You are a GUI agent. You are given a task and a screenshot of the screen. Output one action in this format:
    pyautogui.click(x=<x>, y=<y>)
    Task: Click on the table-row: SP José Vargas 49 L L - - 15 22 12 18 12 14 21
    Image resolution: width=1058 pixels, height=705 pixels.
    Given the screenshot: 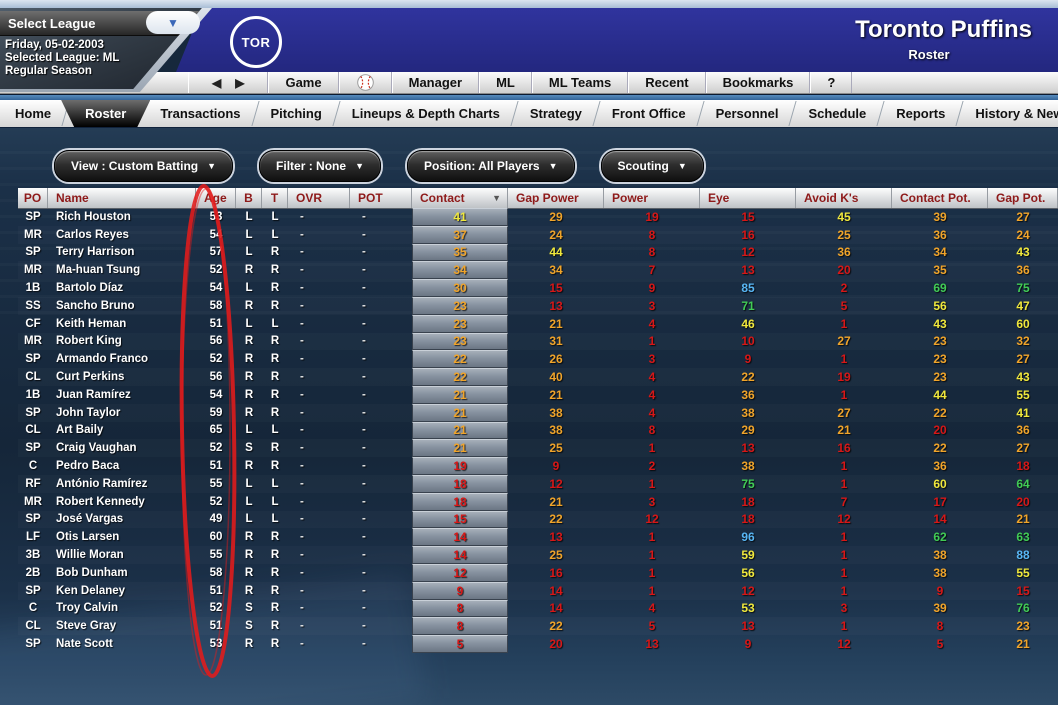 What is the action you would take?
    pyautogui.click(x=538, y=519)
    